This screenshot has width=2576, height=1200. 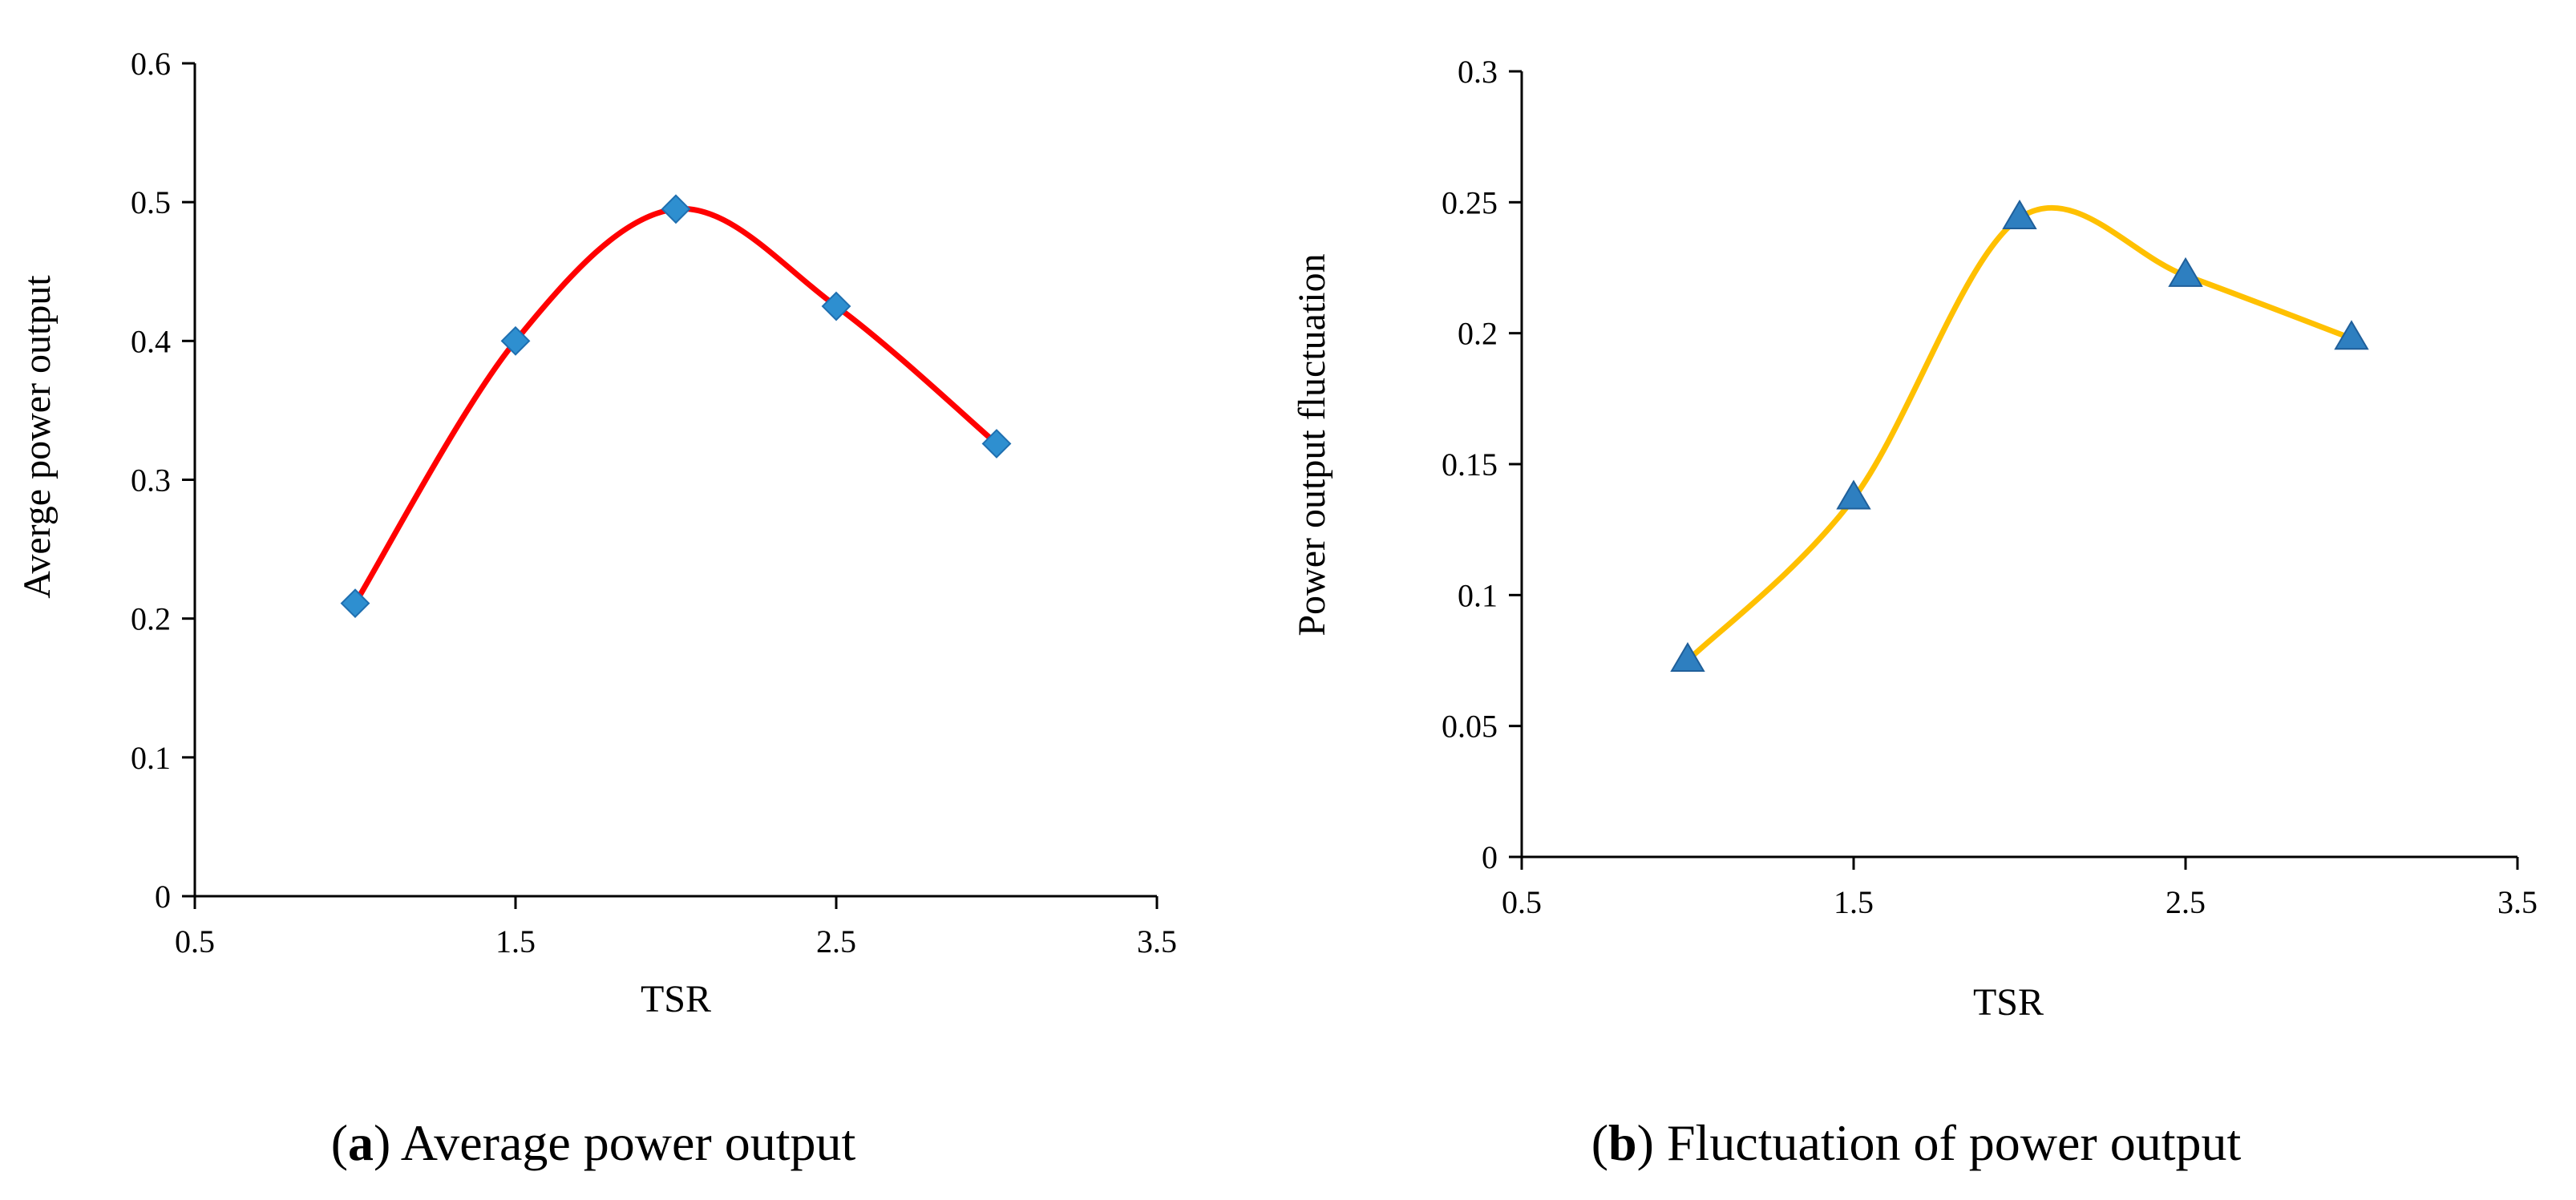 I want to click on x-tick-label-b: 3.5, so click(x=2517, y=902).